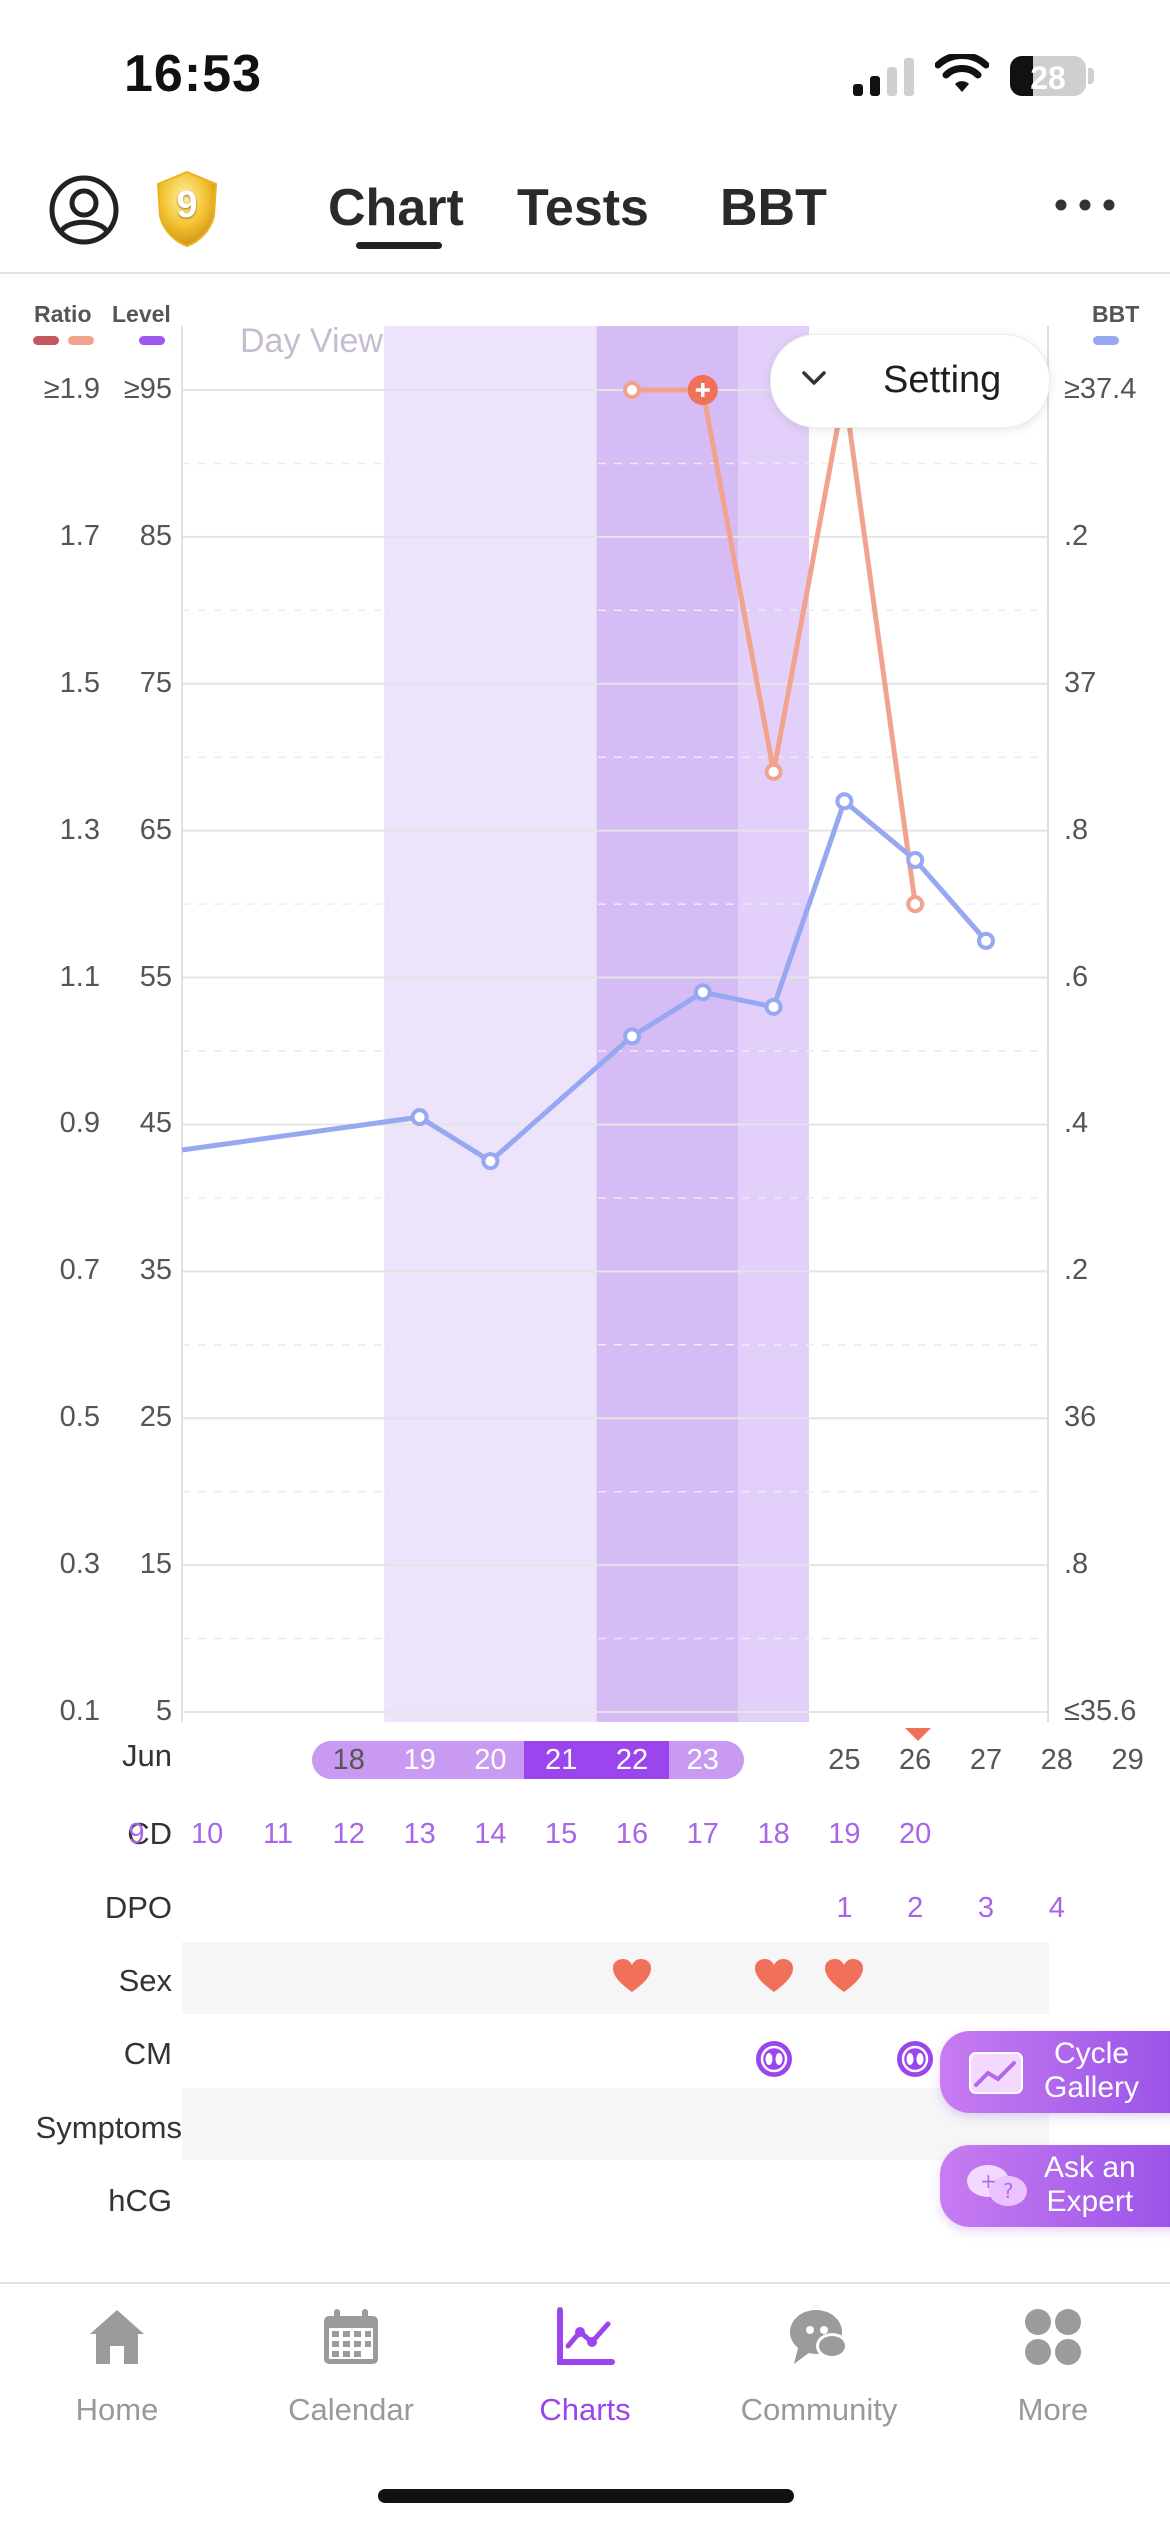 This screenshot has width=1170, height=2532. What do you see at coordinates (79, 1270) in the screenshot?
I see `ratio-tick-label: 0.7` at bounding box center [79, 1270].